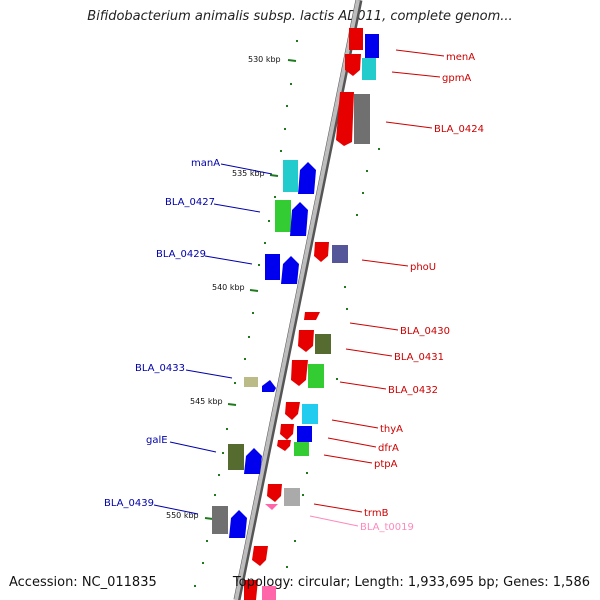 The width and height of the screenshot is (600, 600). What do you see at coordinates (190, 202) in the screenshot?
I see `gene-label-BLA_0427: BLA_0427` at bounding box center [190, 202].